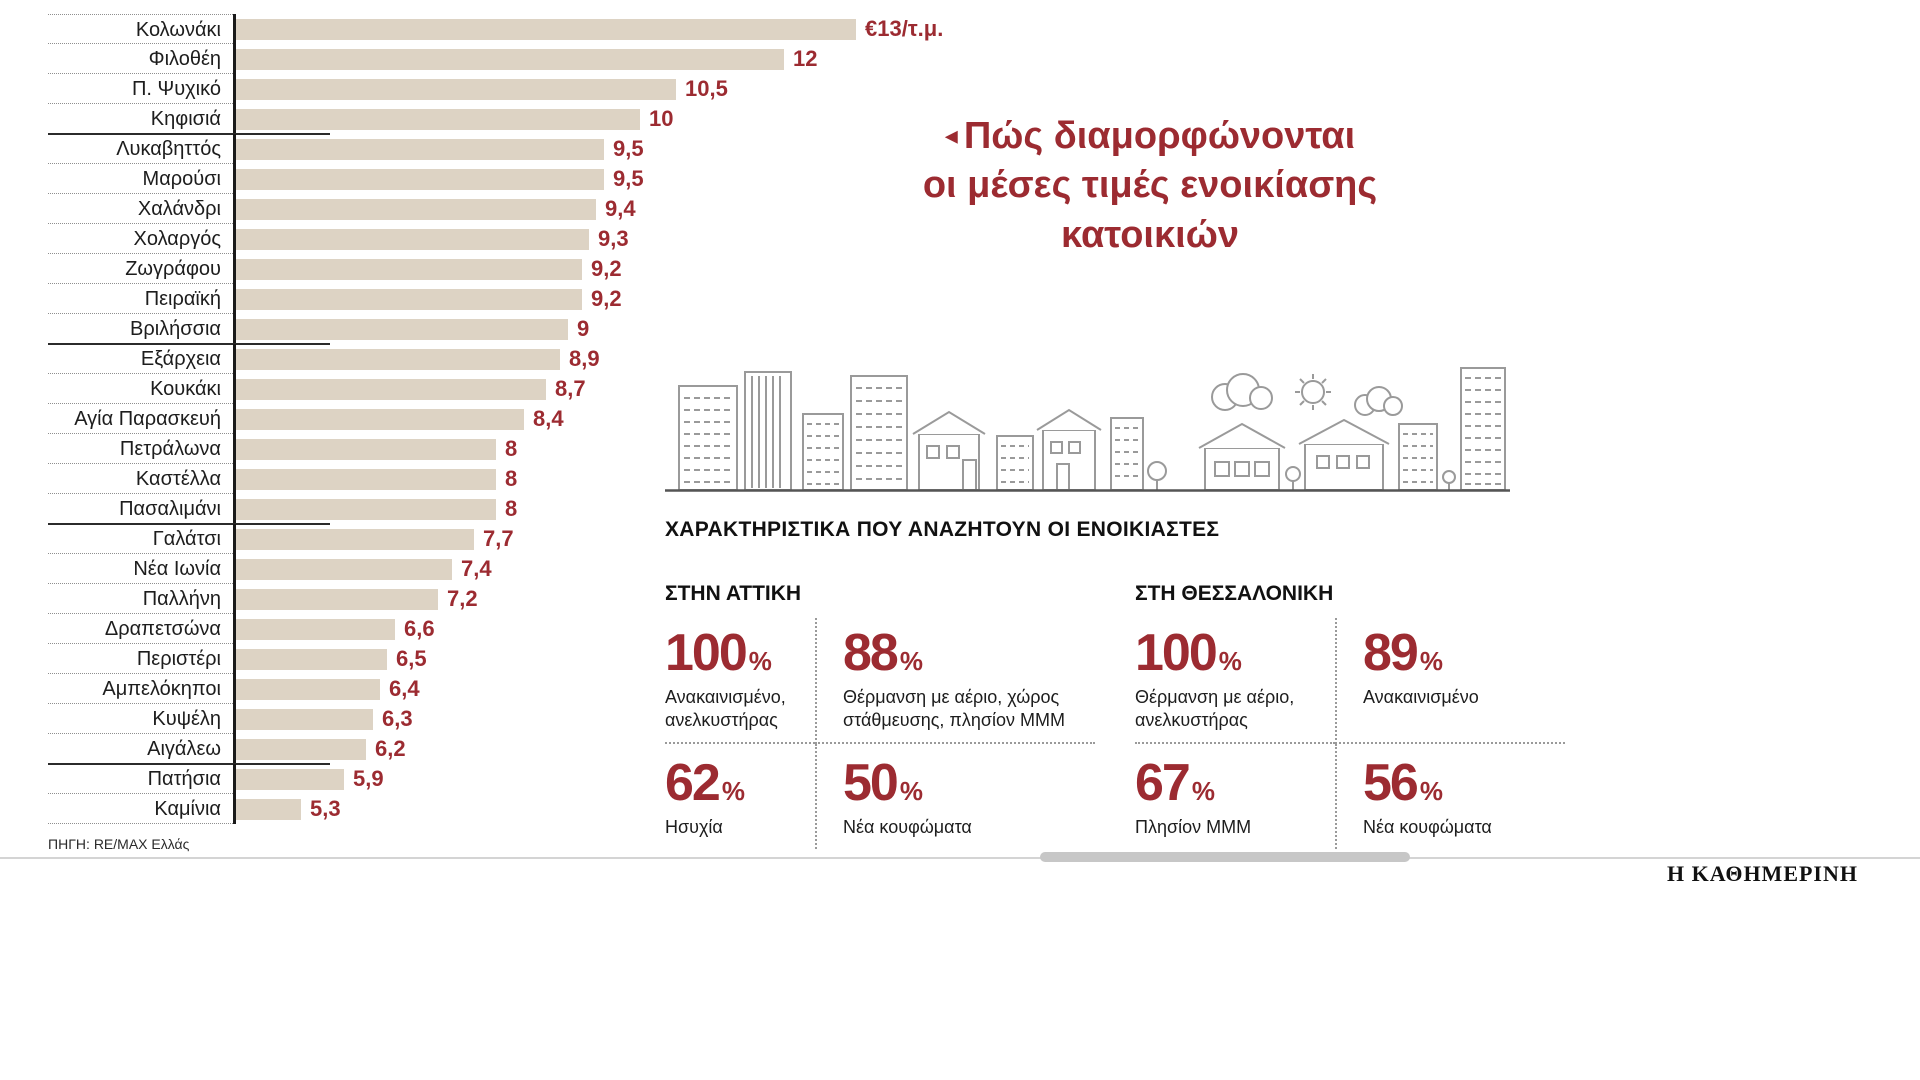 The width and height of the screenshot is (1920, 1080). I want to click on bar-track: 7,4, so click(613, 569).